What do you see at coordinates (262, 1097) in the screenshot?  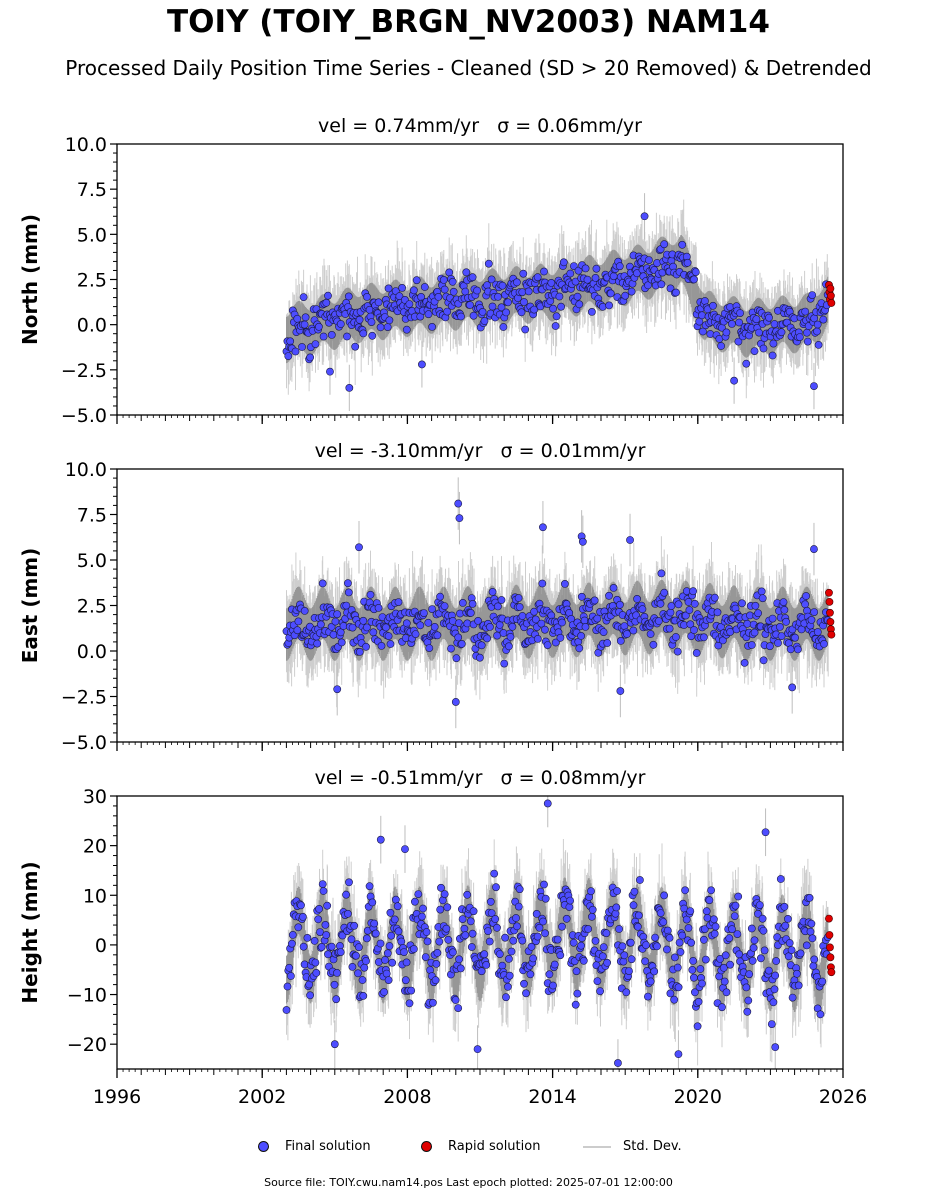 I see `x-tick-label: 2002` at bounding box center [262, 1097].